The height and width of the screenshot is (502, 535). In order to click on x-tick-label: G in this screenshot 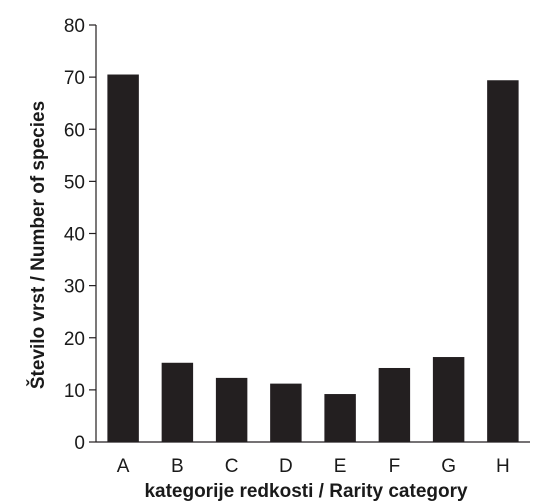, I will do `click(448, 466)`.